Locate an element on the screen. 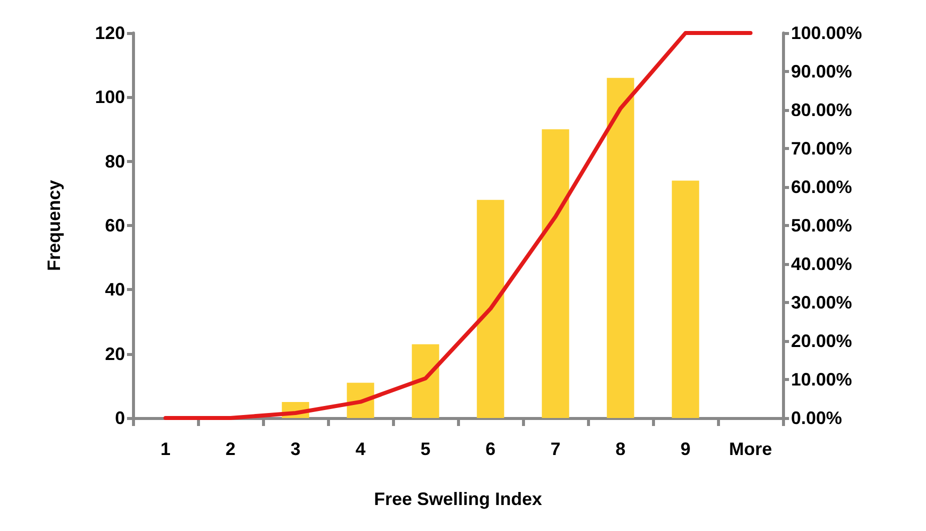  y2-tick-label: 90.00% is located at coordinates (821, 72).